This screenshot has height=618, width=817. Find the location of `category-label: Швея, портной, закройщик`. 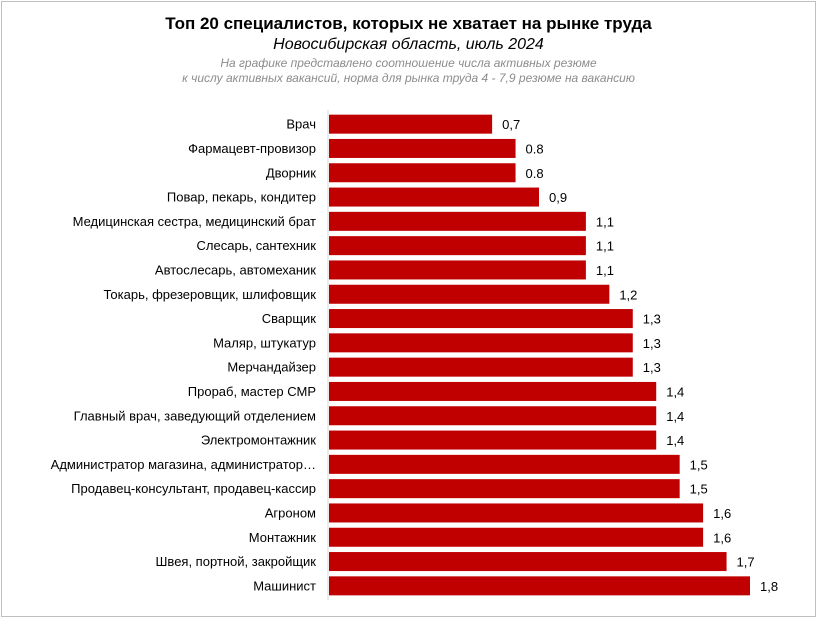

category-label: Швея, портной, закройщик is located at coordinates (236, 561).